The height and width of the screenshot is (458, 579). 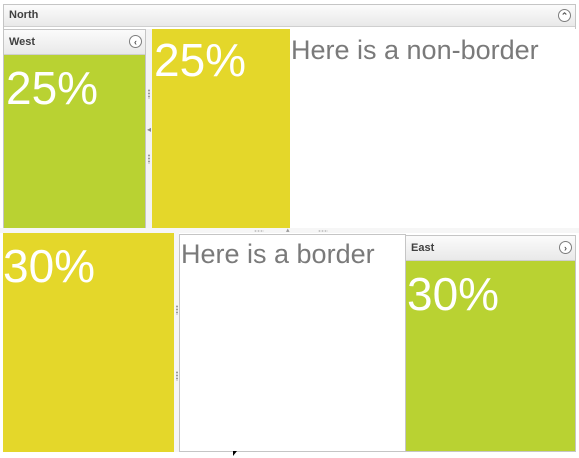 What do you see at coordinates (564, 15) in the screenshot?
I see `chevron-up-icon: ⌃` at bounding box center [564, 15].